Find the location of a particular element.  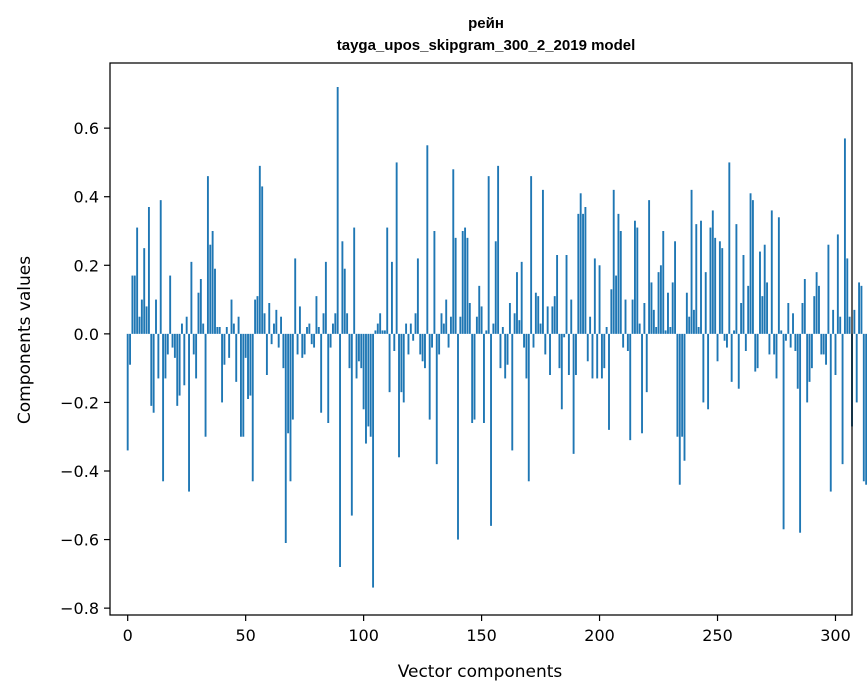

x-tick-label: 300 is located at coordinates (835, 635).